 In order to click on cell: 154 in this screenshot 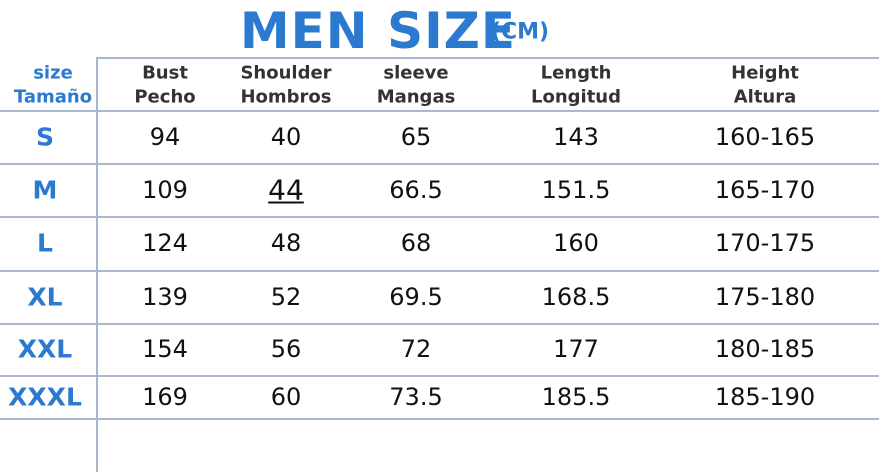, I will do `click(165, 349)`.